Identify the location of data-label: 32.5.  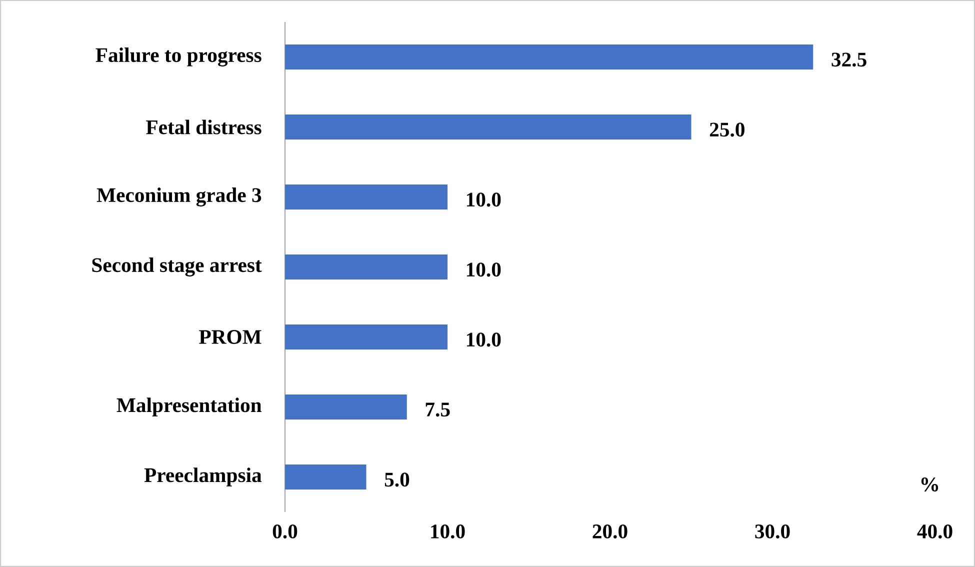
(849, 59).